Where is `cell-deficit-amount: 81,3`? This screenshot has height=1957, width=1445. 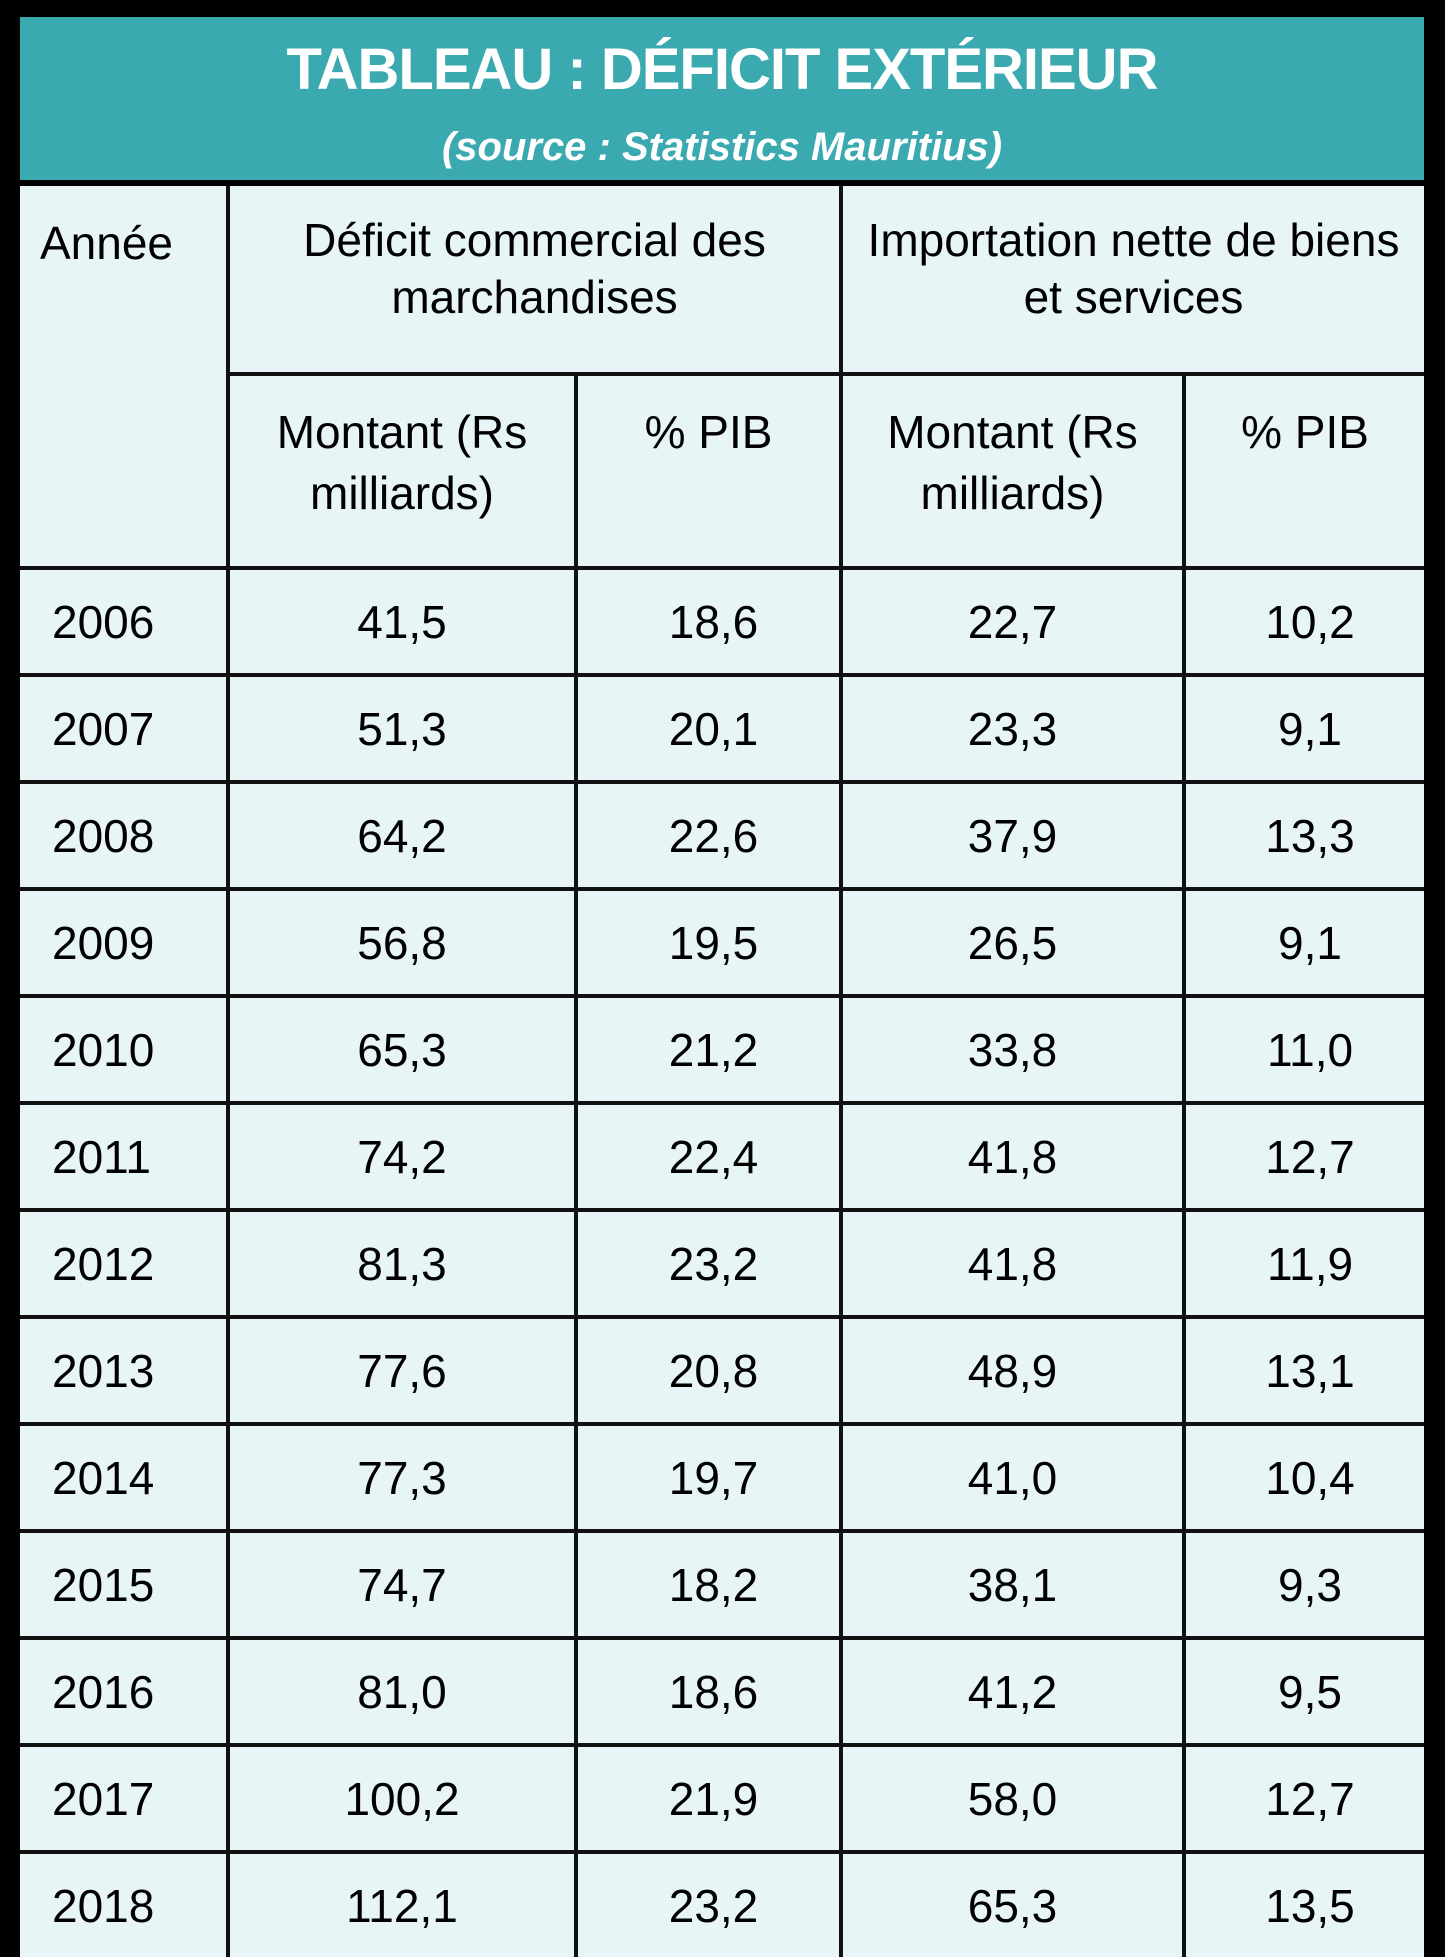
cell-deficit-amount: 81,3 is located at coordinates (402, 1263).